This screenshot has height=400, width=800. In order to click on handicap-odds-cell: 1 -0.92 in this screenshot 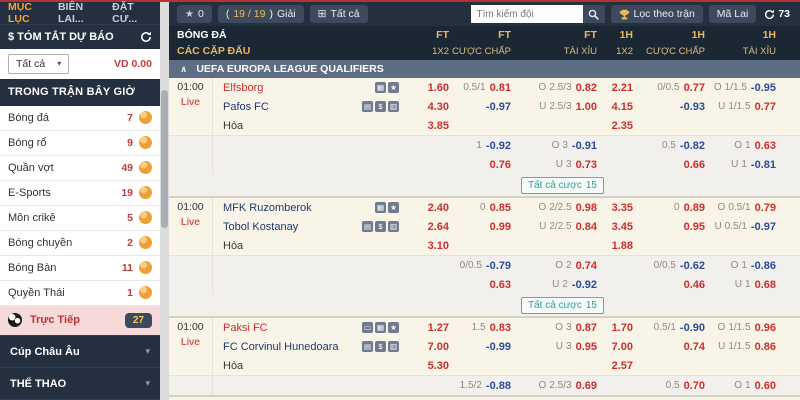, I will do `click(485, 145)`.